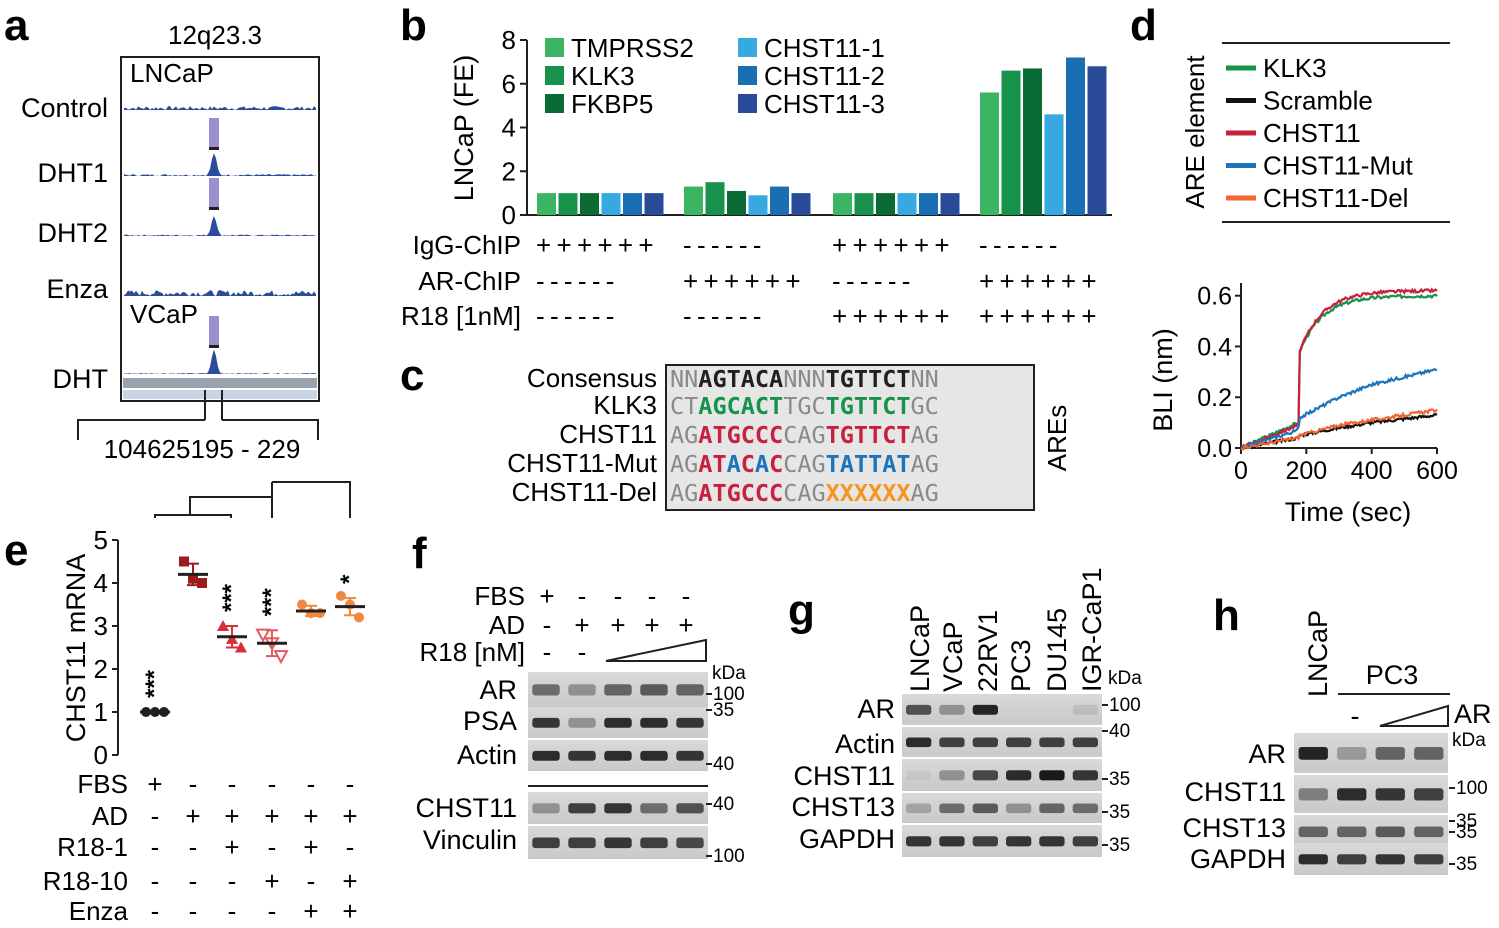 Image resolution: width=1499 pixels, height=928 pixels. What do you see at coordinates (1006, 629) in the screenshot?
I see `g-lane-labels: LNCaP VCaP 22RV1 PC3 DU145 IGR-CaP1` at bounding box center [1006, 629].